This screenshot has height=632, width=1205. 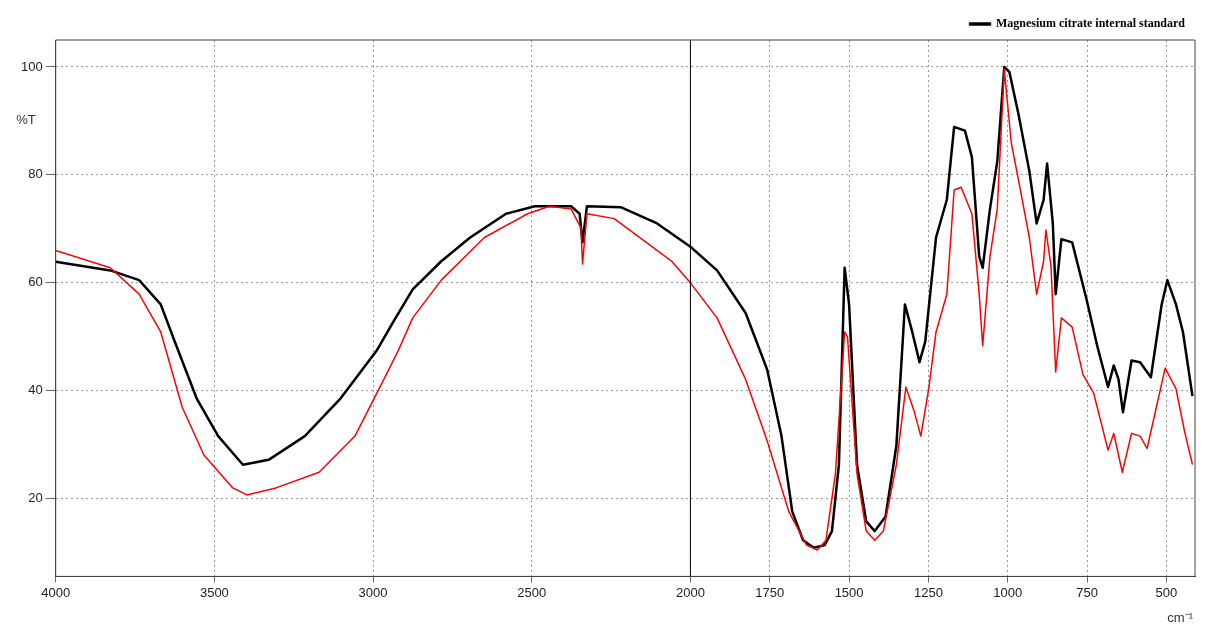 I want to click on x-tick-label: 750, so click(x=1087, y=592).